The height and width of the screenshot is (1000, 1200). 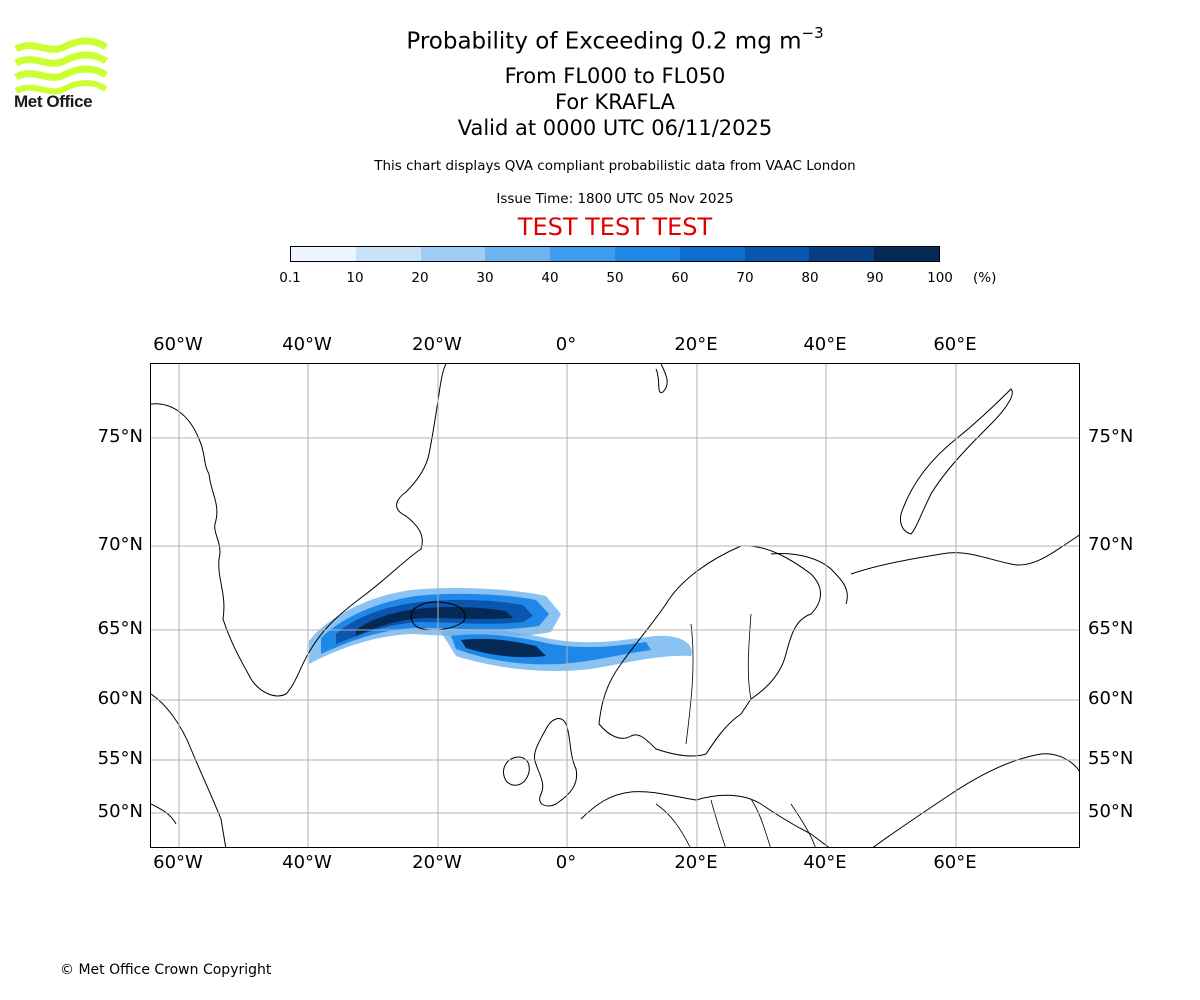 What do you see at coordinates (615, 227) in the screenshot?
I see `test-banner: TEST TEST TEST` at bounding box center [615, 227].